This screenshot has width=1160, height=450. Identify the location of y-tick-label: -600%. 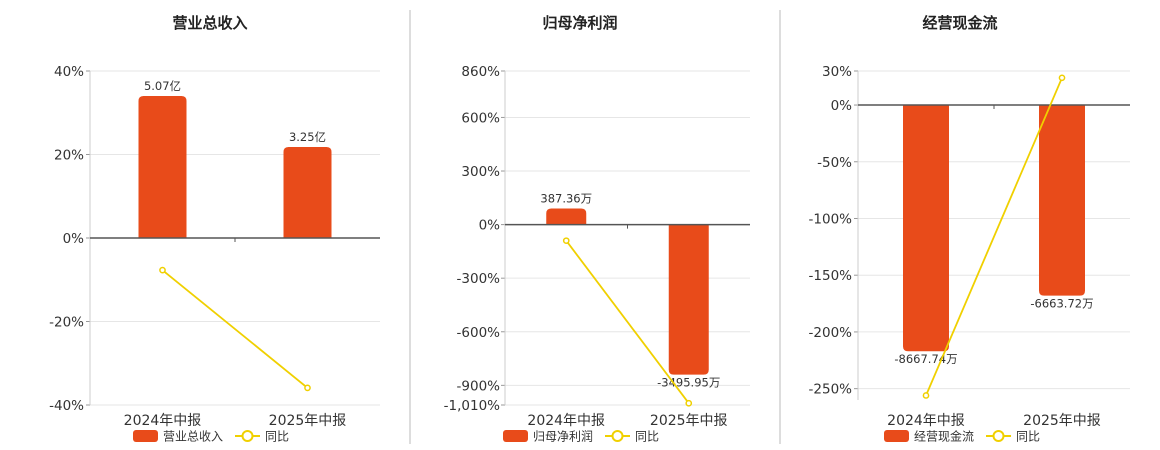
(479, 333).